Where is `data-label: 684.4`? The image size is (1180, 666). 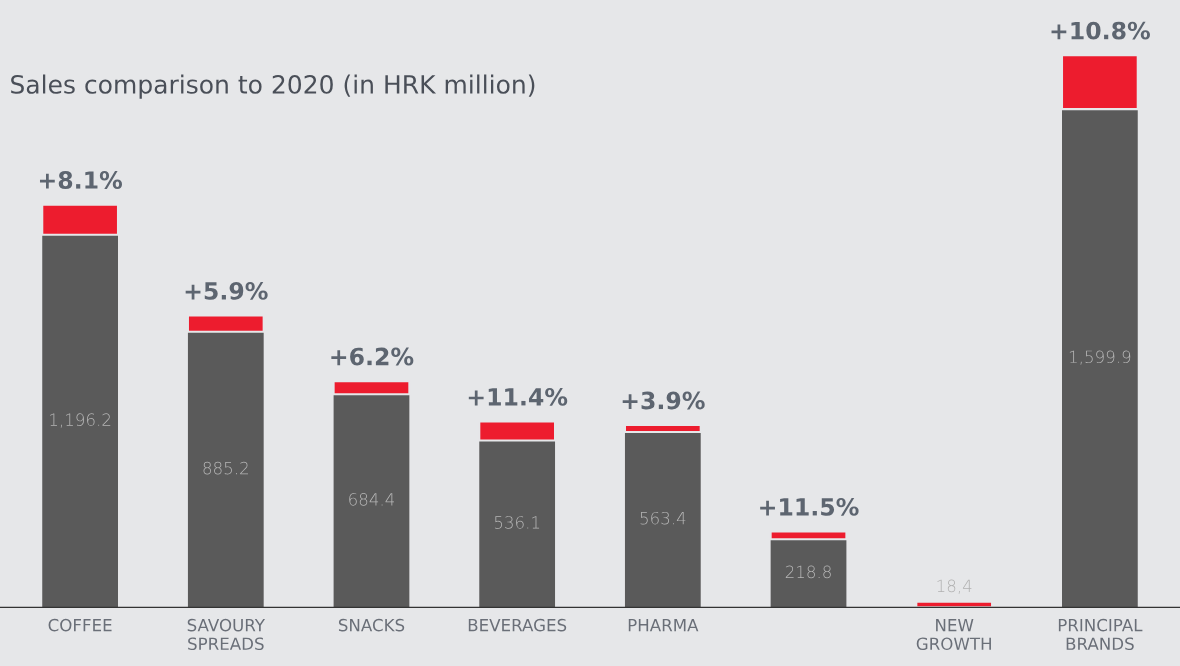
data-label: 684.4 is located at coordinates (371, 499).